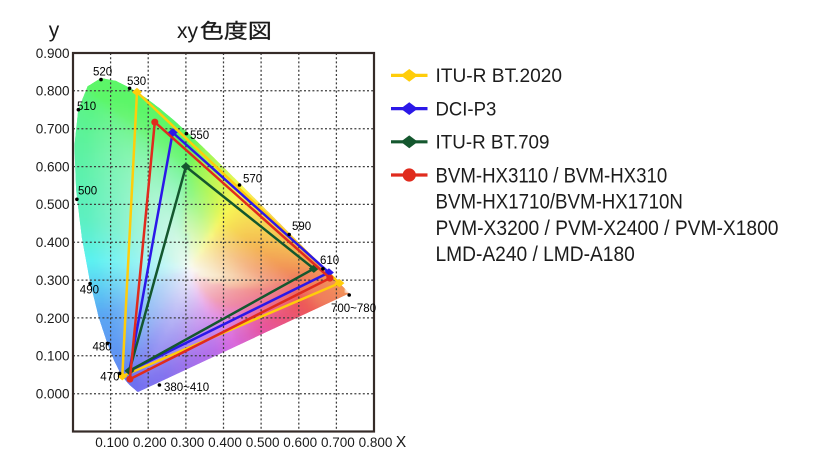 The image size is (816, 472). Describe the element at coordinates (54, 30) in the screenshot. I see `svg-text: y` at that location.